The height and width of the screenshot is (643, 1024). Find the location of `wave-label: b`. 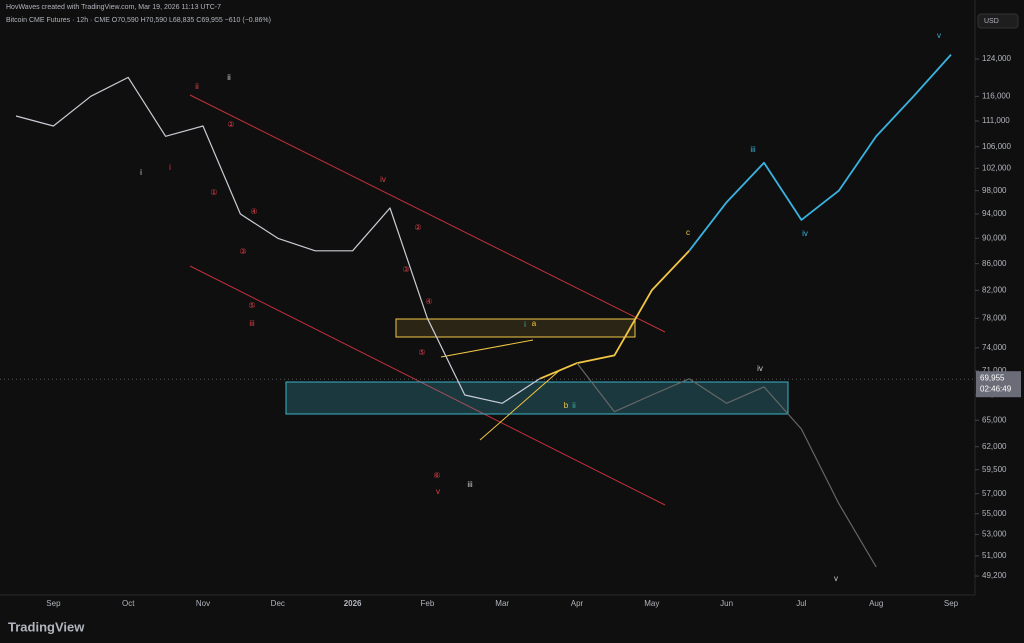

wave-label: b is located at coordinates (566, 405).